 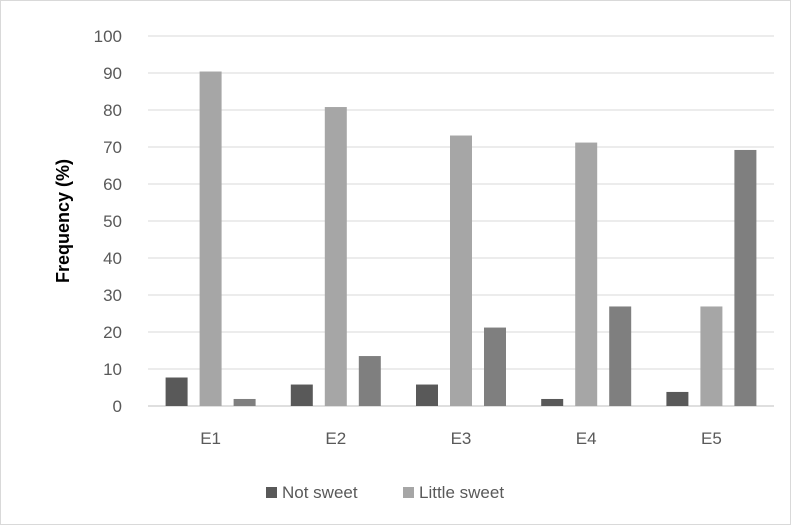 What do you see at coordinates (335, 438) in the screenshot?
I see `x-tick-label: E2` at bounding box center [335, 438].